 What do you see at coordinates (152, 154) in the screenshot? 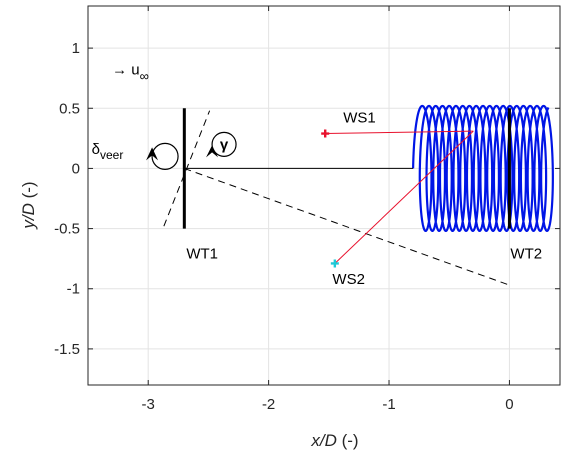
I see `veer-arrow-icon` at bounding box center [152, 154].